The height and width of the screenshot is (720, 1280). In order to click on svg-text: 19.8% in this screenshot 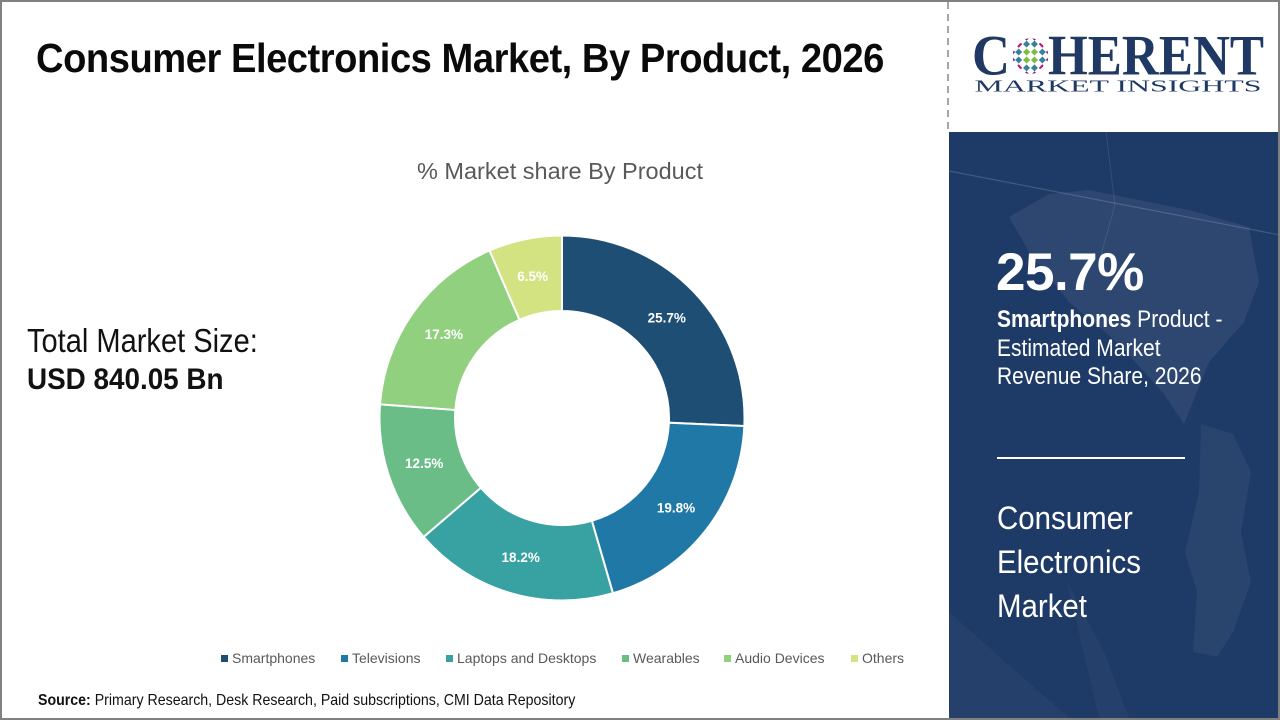, I will do `click(676, 508)`.